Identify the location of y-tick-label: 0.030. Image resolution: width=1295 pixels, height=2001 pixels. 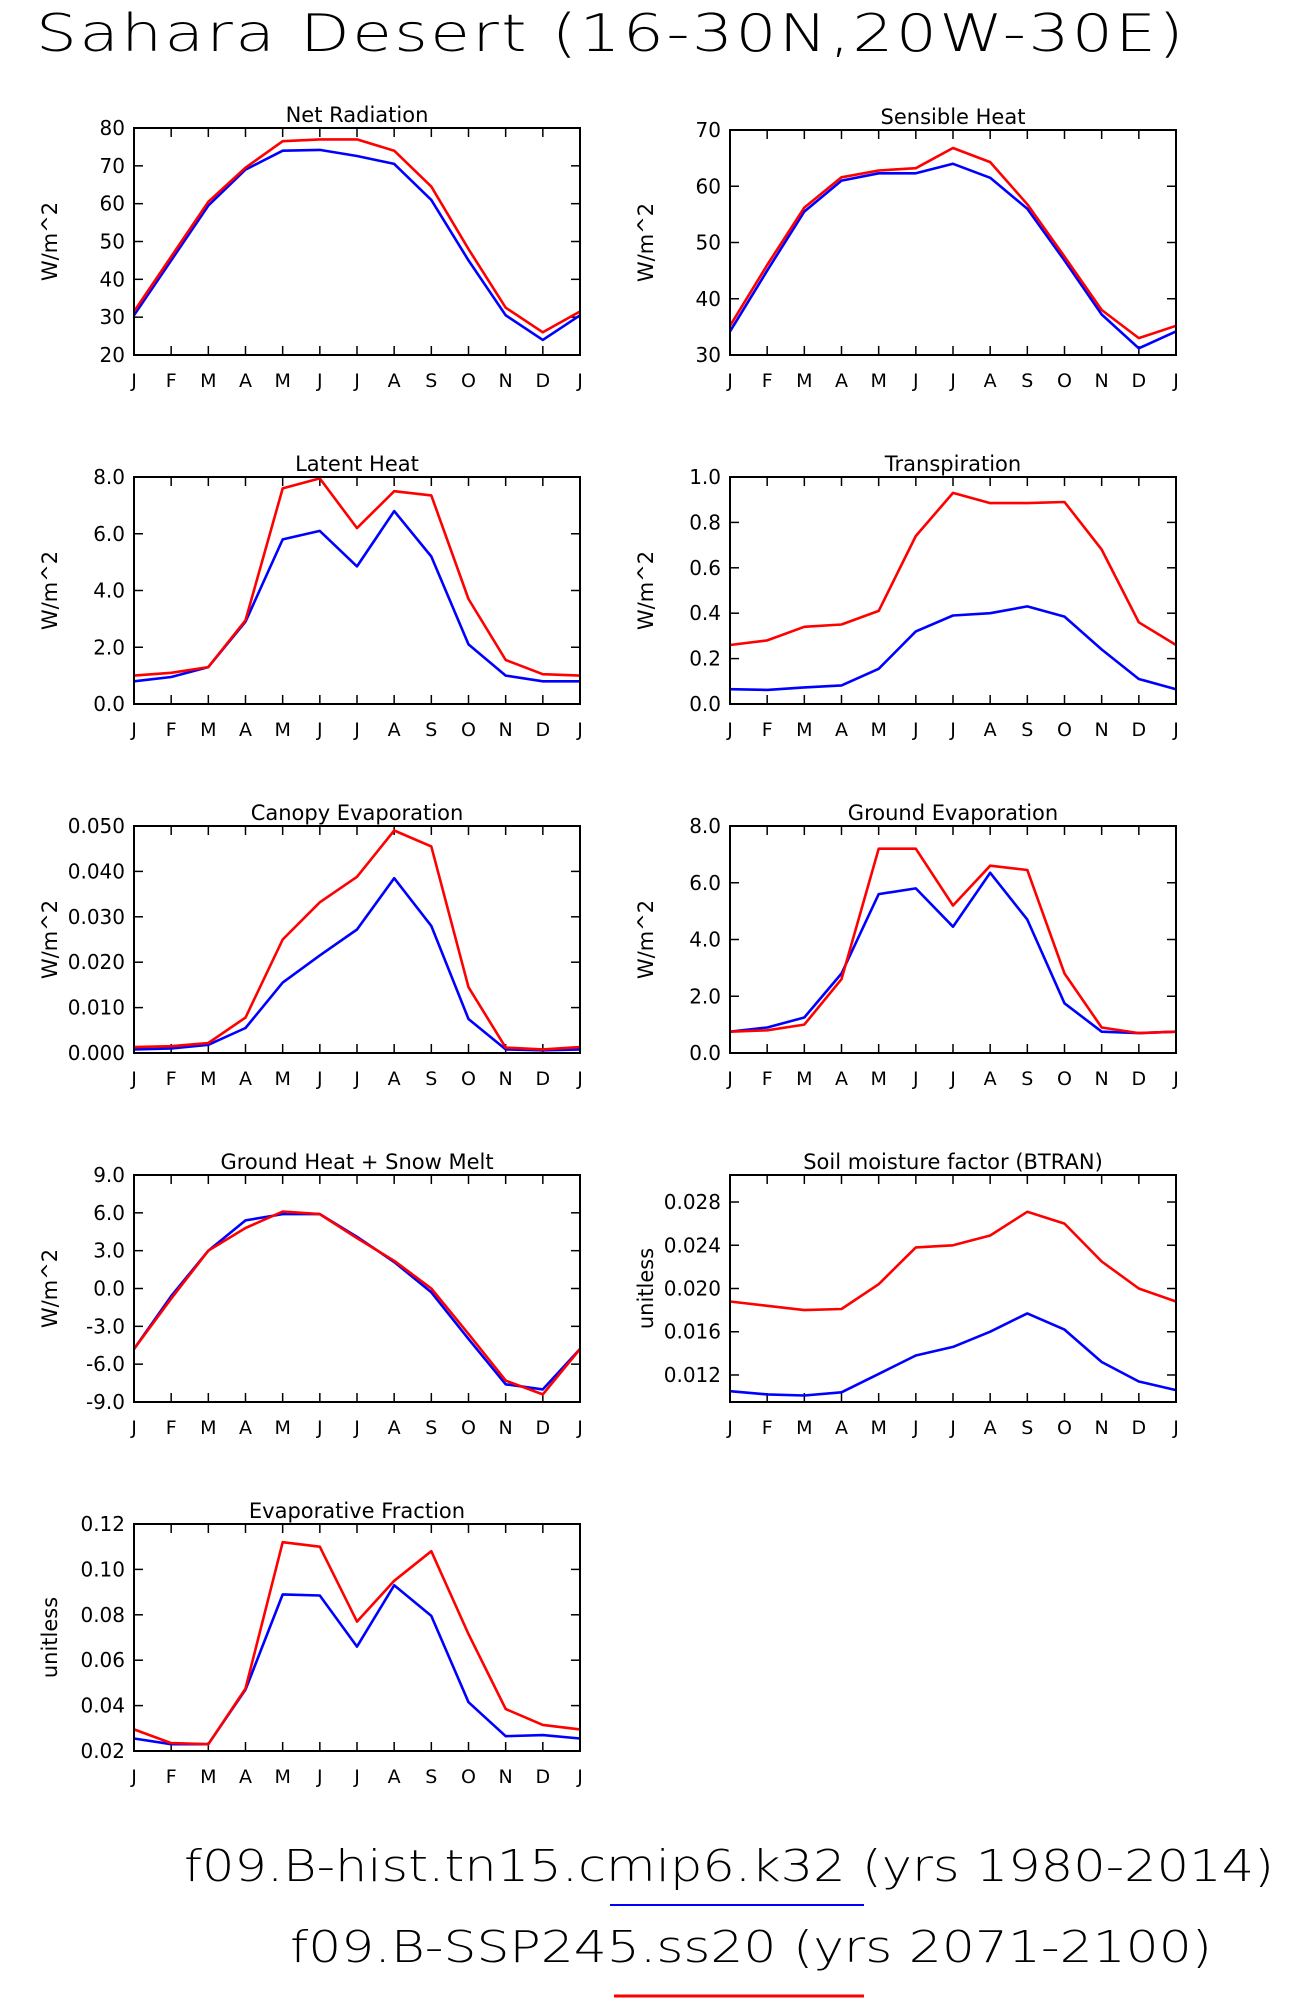
(96, 917).